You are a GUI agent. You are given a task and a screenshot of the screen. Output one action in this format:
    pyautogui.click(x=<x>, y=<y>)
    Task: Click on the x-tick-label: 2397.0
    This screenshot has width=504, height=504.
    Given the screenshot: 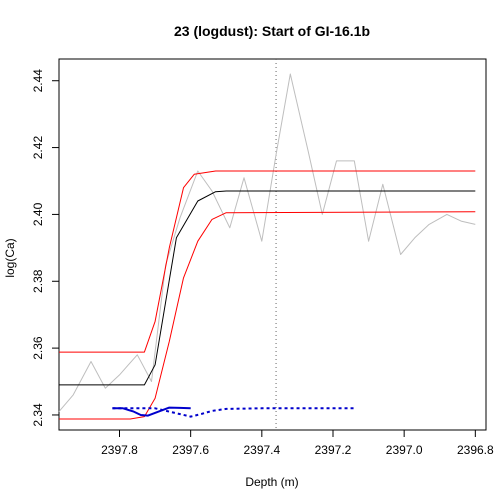 What is the action you would take?
    pyautogui.click(x=404, y=450)
    